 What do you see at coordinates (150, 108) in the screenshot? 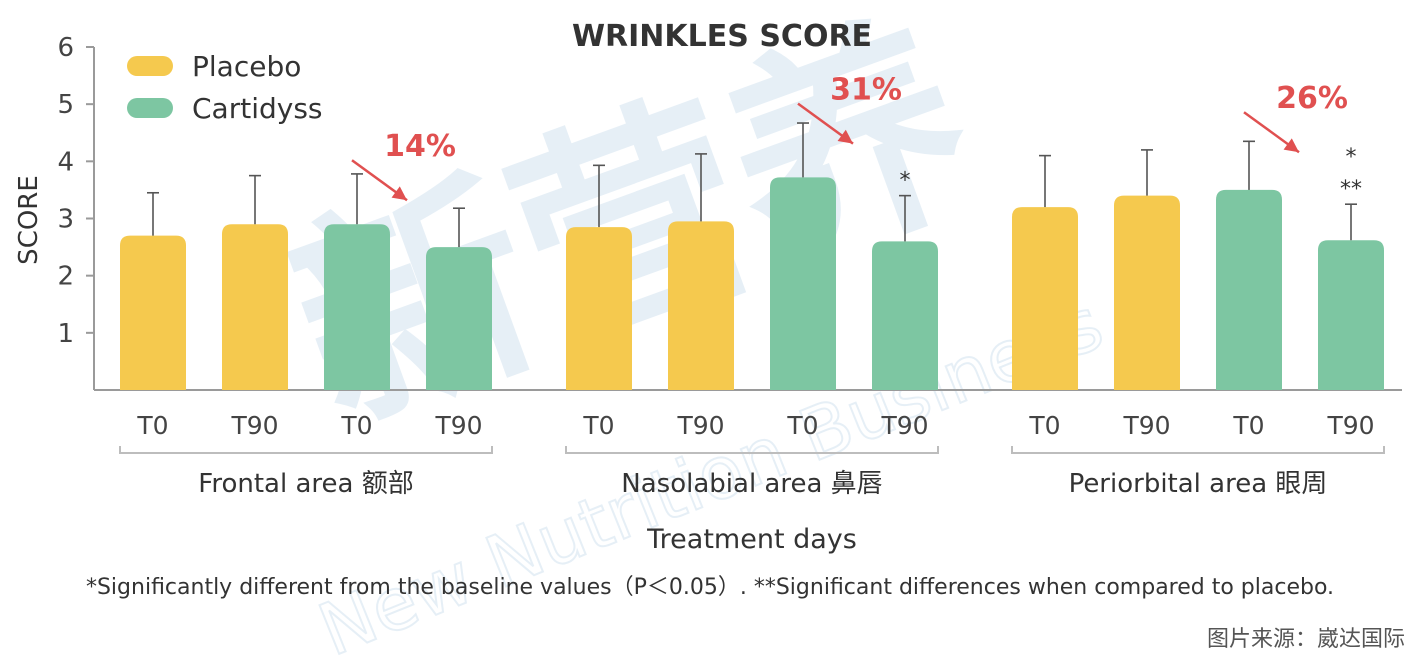
I see `legend-swatch-cartidyss` at bounding box center [150, 108].